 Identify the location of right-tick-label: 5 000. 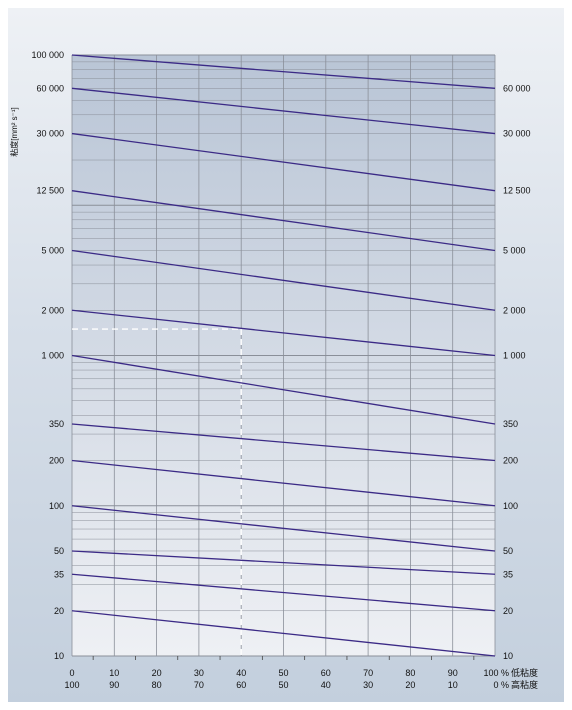
(514, 250).